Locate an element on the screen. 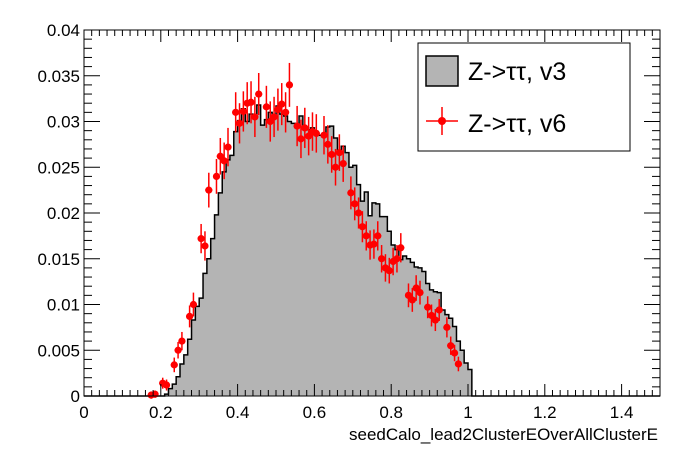 This screenshot has width=696, height=472. legend-label-v6: Z->ττ, v6 is located at coordinates (517, 124).